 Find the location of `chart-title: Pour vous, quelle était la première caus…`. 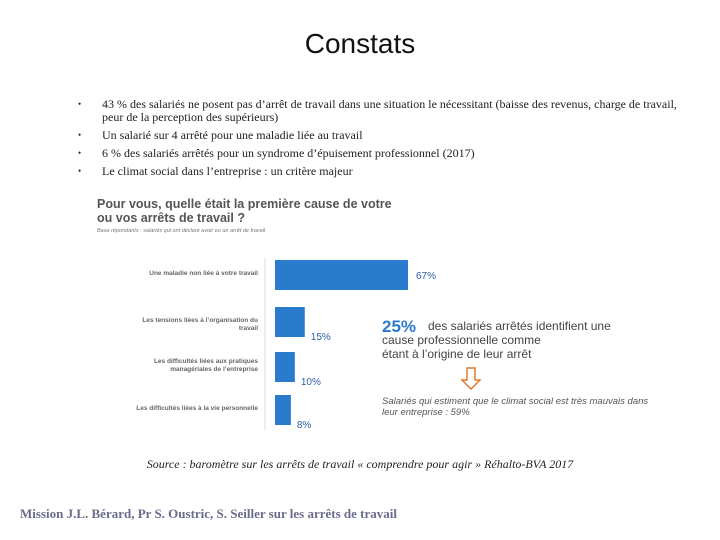

chart-title: Pour vous, quelle était la première caus… is located at coordinates (244, 211).